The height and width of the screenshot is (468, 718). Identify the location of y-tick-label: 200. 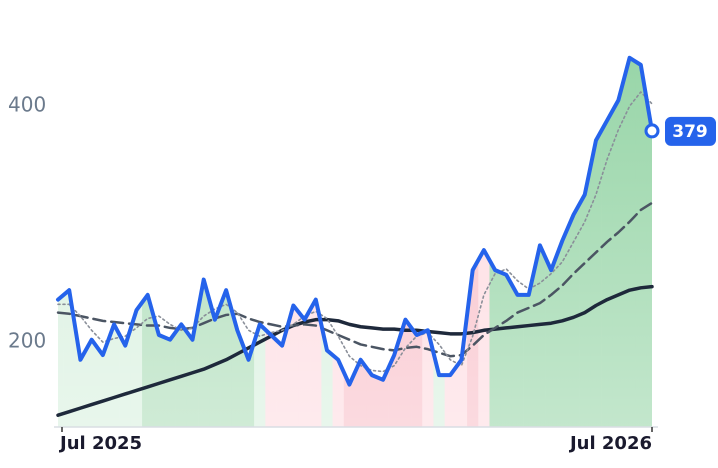
(27, 341).